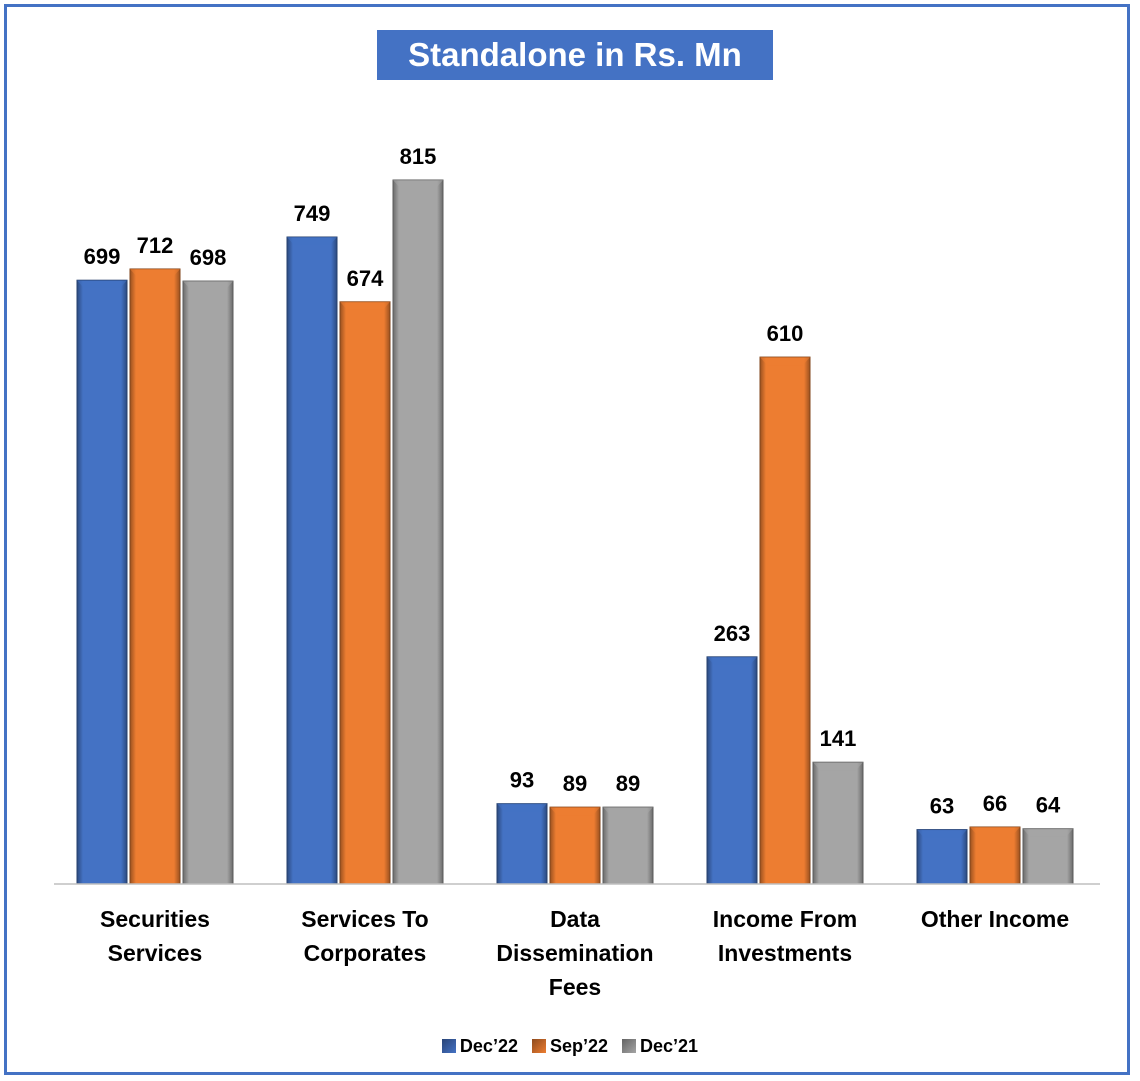 This screenshot has height=1081, width=1140. What do you see at coordinates (155, 919) in the screenshot?
I see `category-label-0-0: Securities` at bounding box center [155, 919].